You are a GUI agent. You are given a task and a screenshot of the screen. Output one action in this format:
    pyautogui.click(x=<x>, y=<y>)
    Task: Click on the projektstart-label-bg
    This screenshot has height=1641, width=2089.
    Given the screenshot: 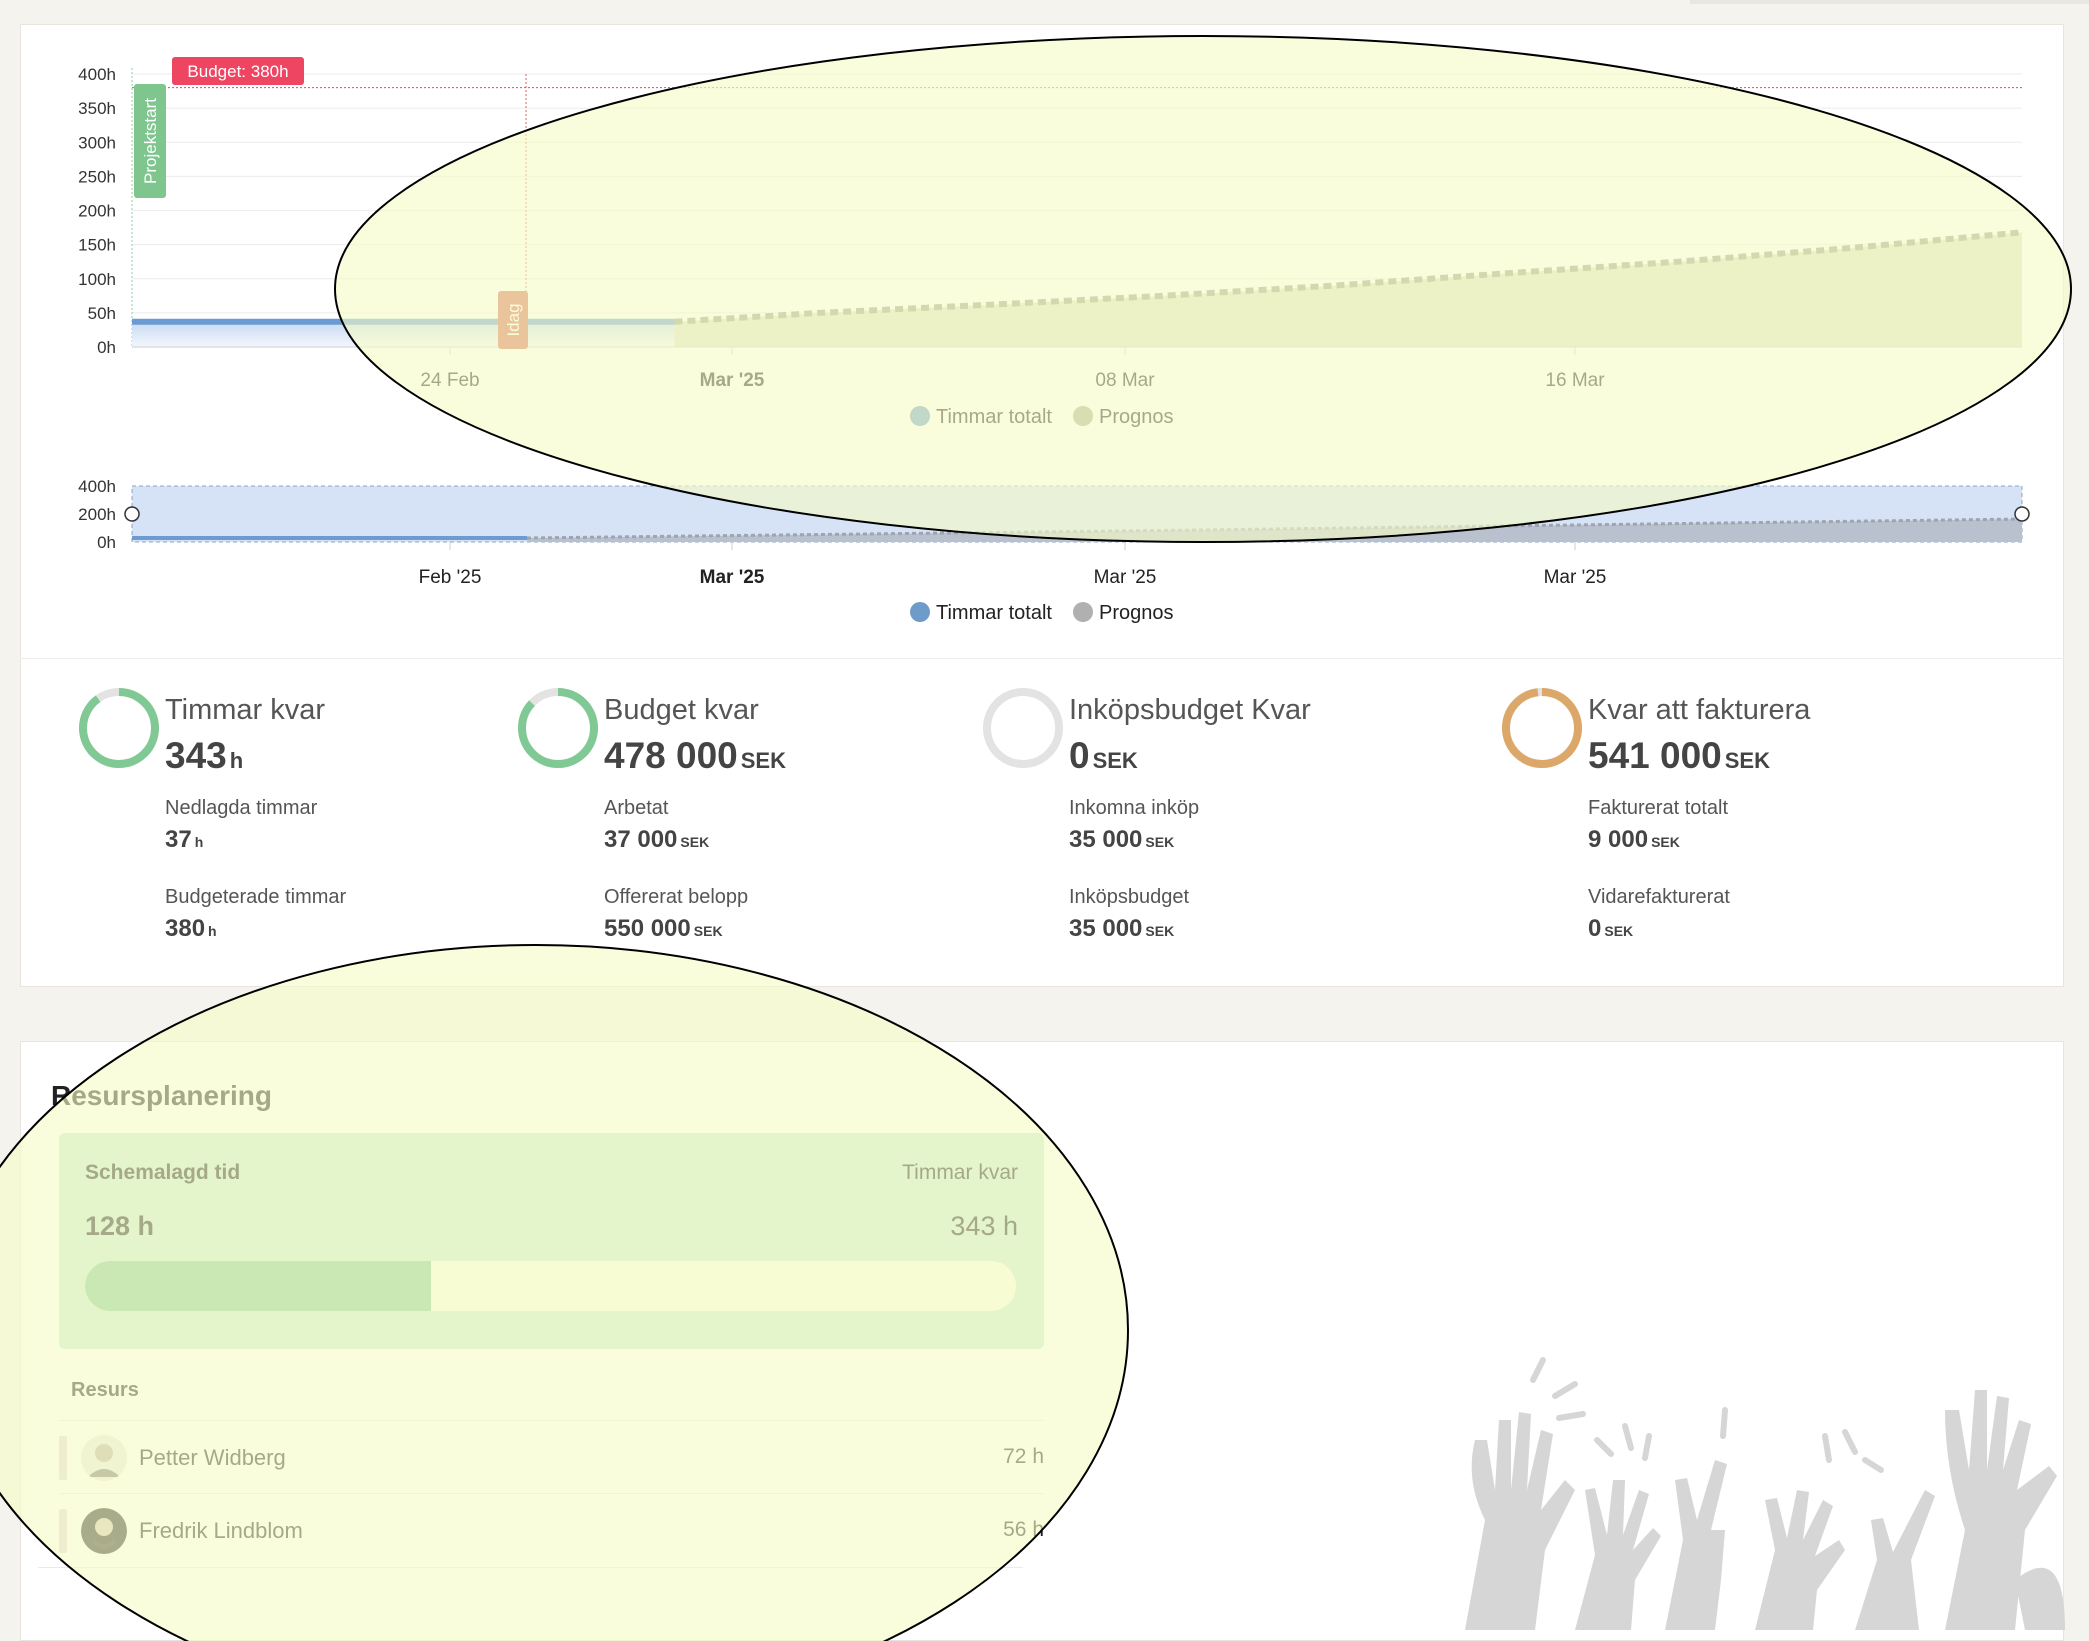 What is the action you would take?
    pyautogui.click(x=150, y=141)
    